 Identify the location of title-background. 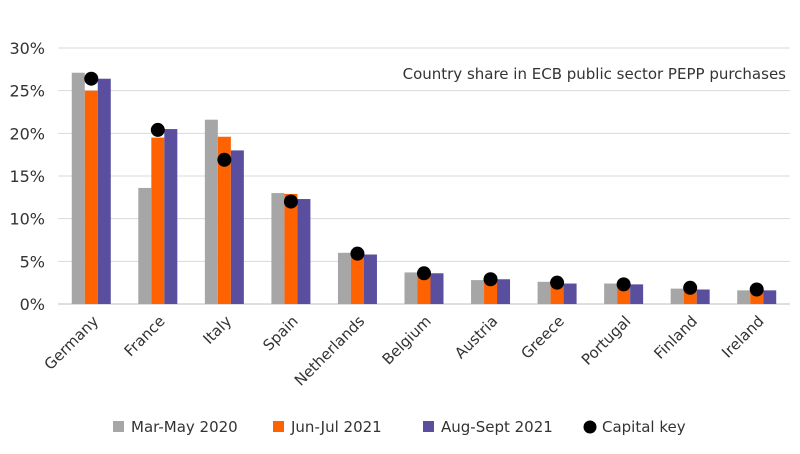
(574, 74).